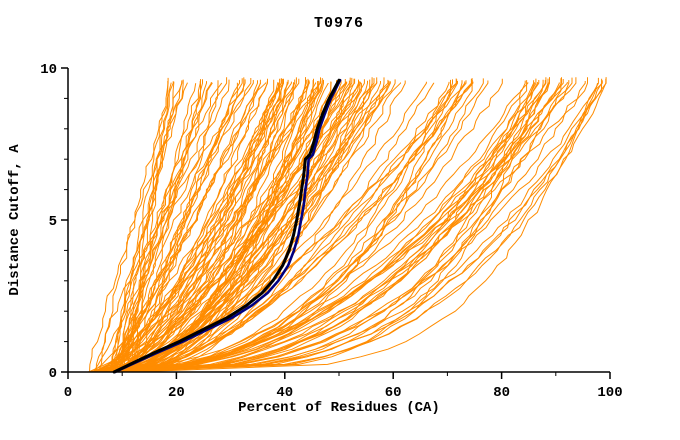 This screenshot has height=440, width=680. What do you see at coordinates (609, 393) in the screenshot?
I see `x-tick-label: 100` at bounding box center [609, 393].